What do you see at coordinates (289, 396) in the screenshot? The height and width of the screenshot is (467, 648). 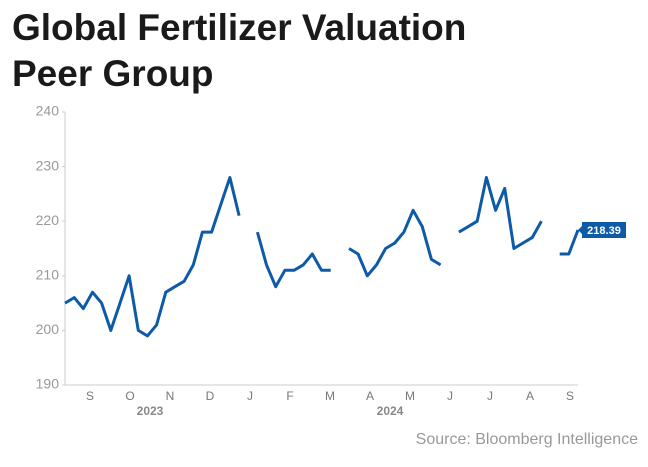 I see `x-tick-label: F` at bounding box center [289, 396].